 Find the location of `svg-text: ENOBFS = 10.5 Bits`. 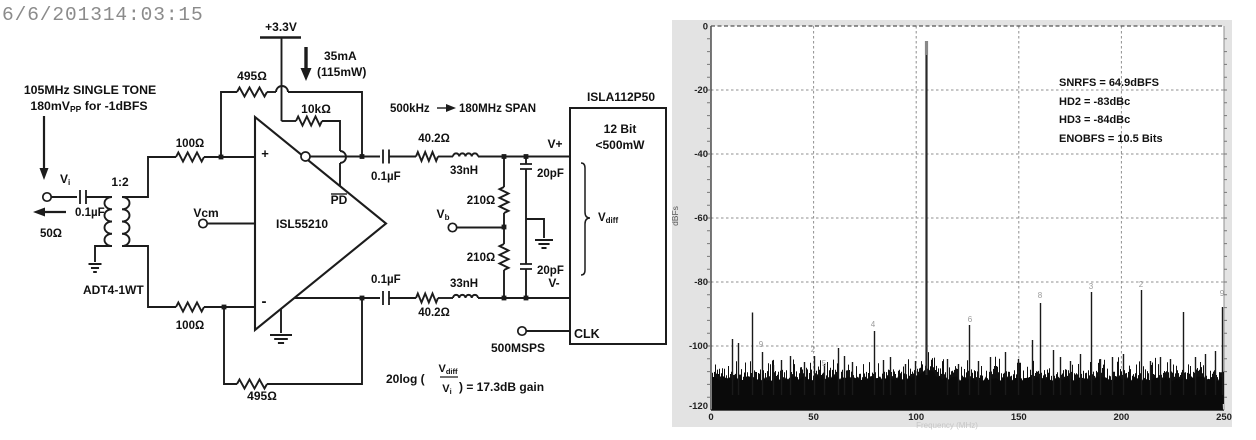

svg-text: ENOBFS = 10.5 Bits is located at coordinates (1111, 139).